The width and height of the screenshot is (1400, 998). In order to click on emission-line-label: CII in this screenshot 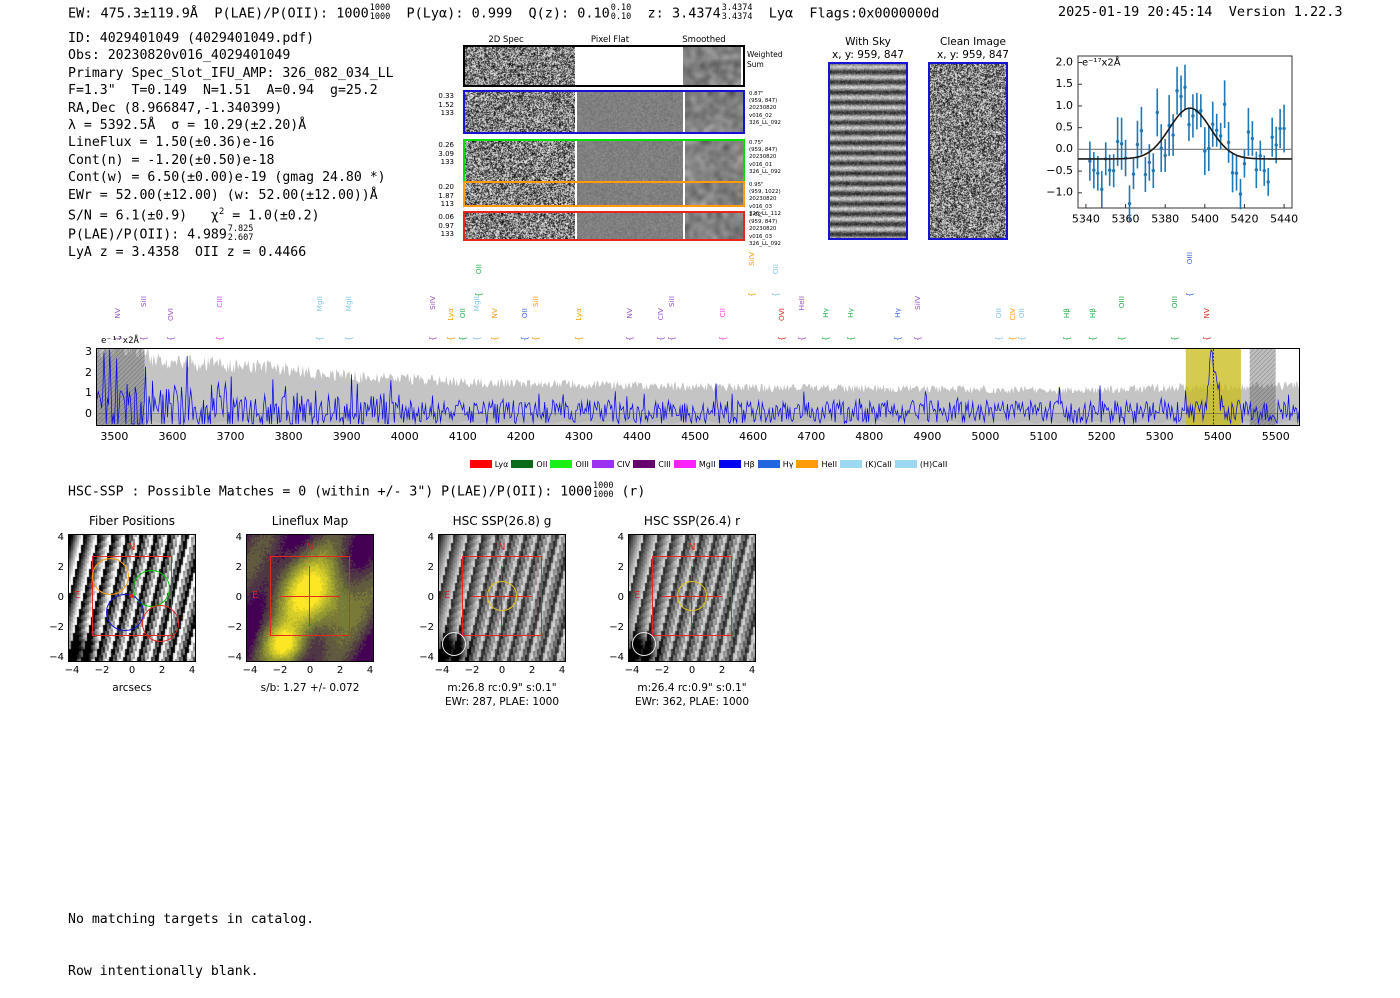, I will do `click(722, 313)`.